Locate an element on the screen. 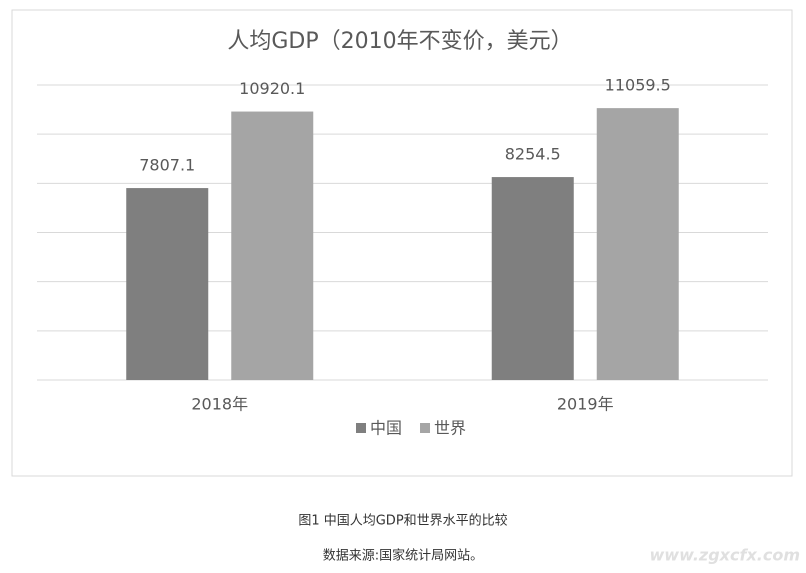 Image resolution: width=806 pixels, height=573 pixels. caption: 图1 中国人均GDP和世界水平的比较 is located at coordinates (402, 521).